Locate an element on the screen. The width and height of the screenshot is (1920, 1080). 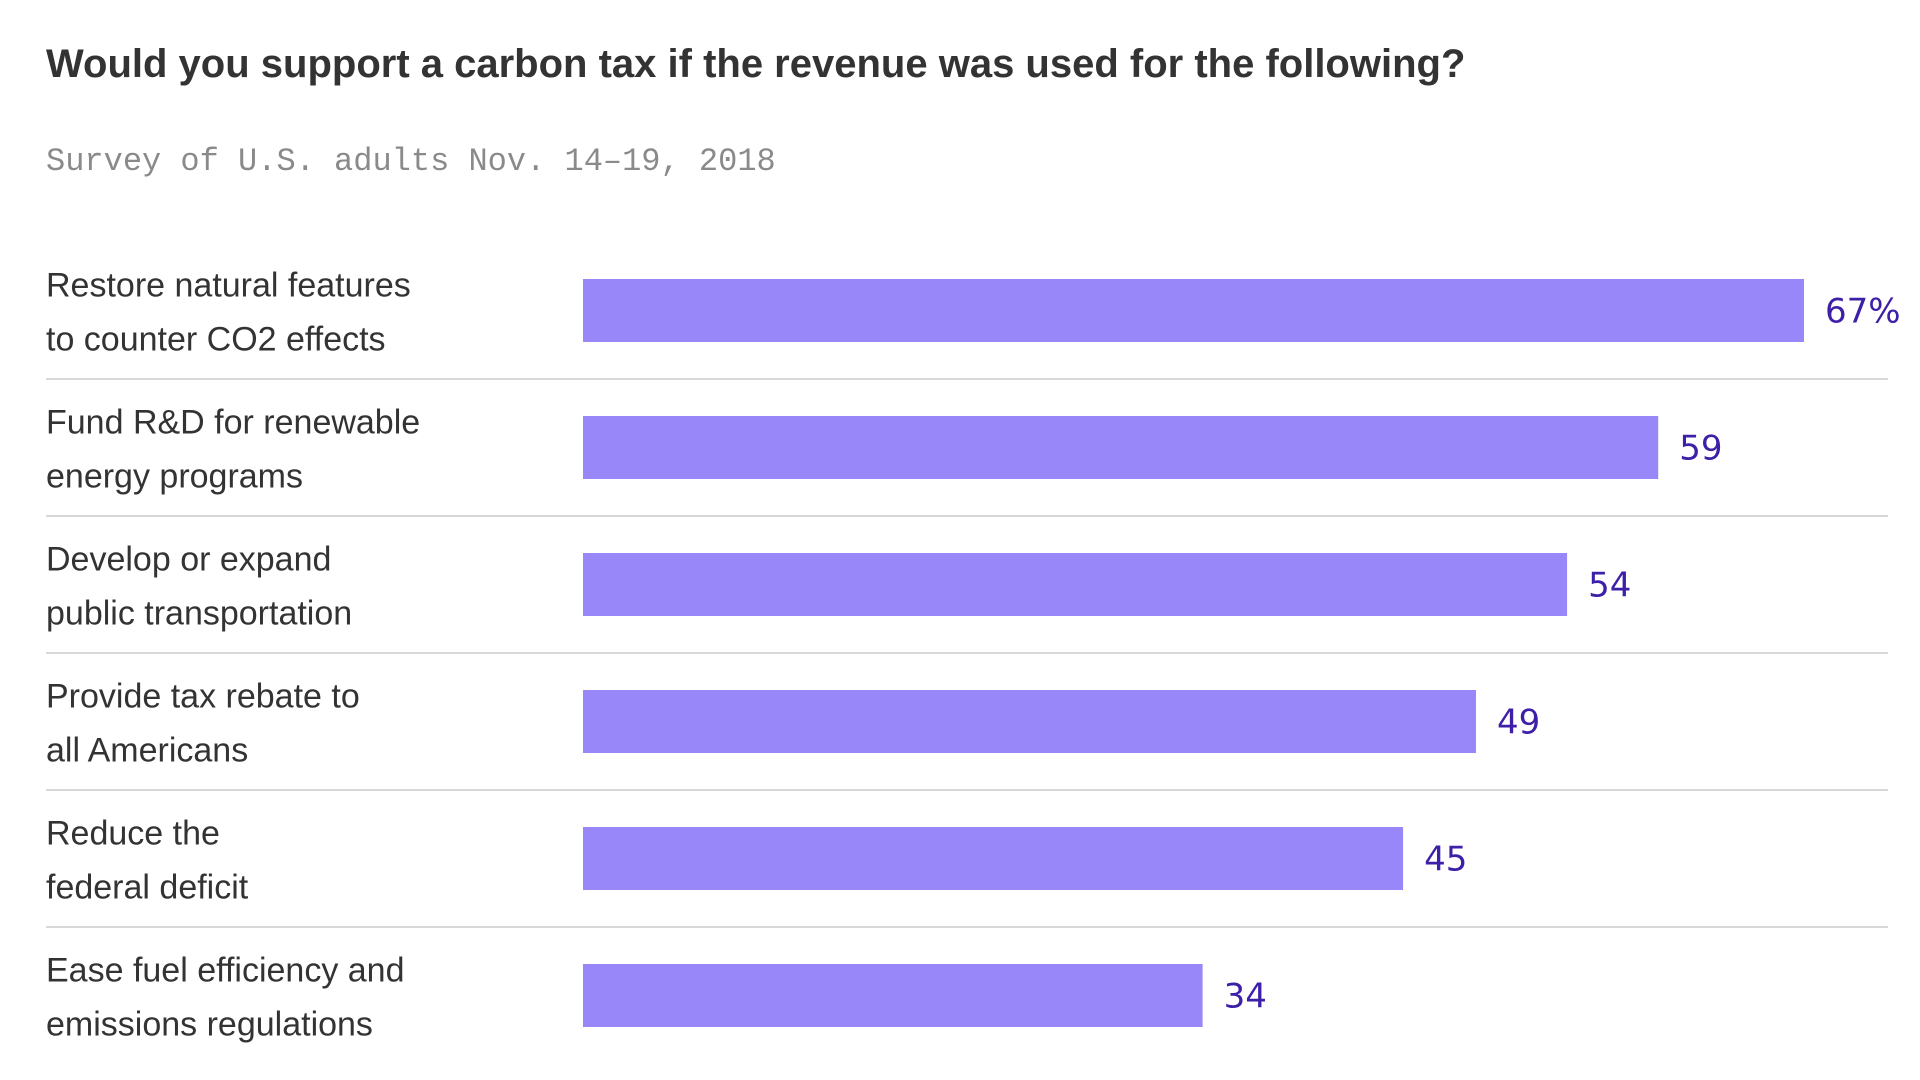
category-label: Provide tax rebate to is located at coordinates (203, 697).